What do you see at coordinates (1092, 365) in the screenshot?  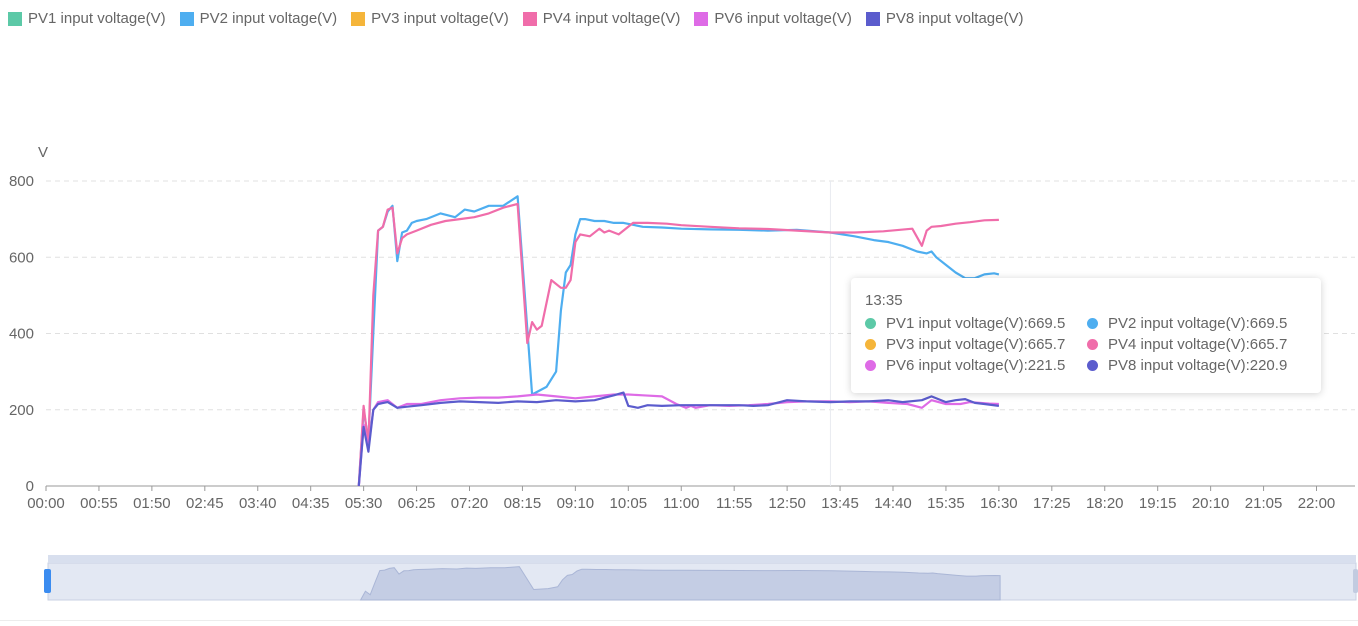 I see `tooltip-dot-pv8` at bounding box center [1092, 365].